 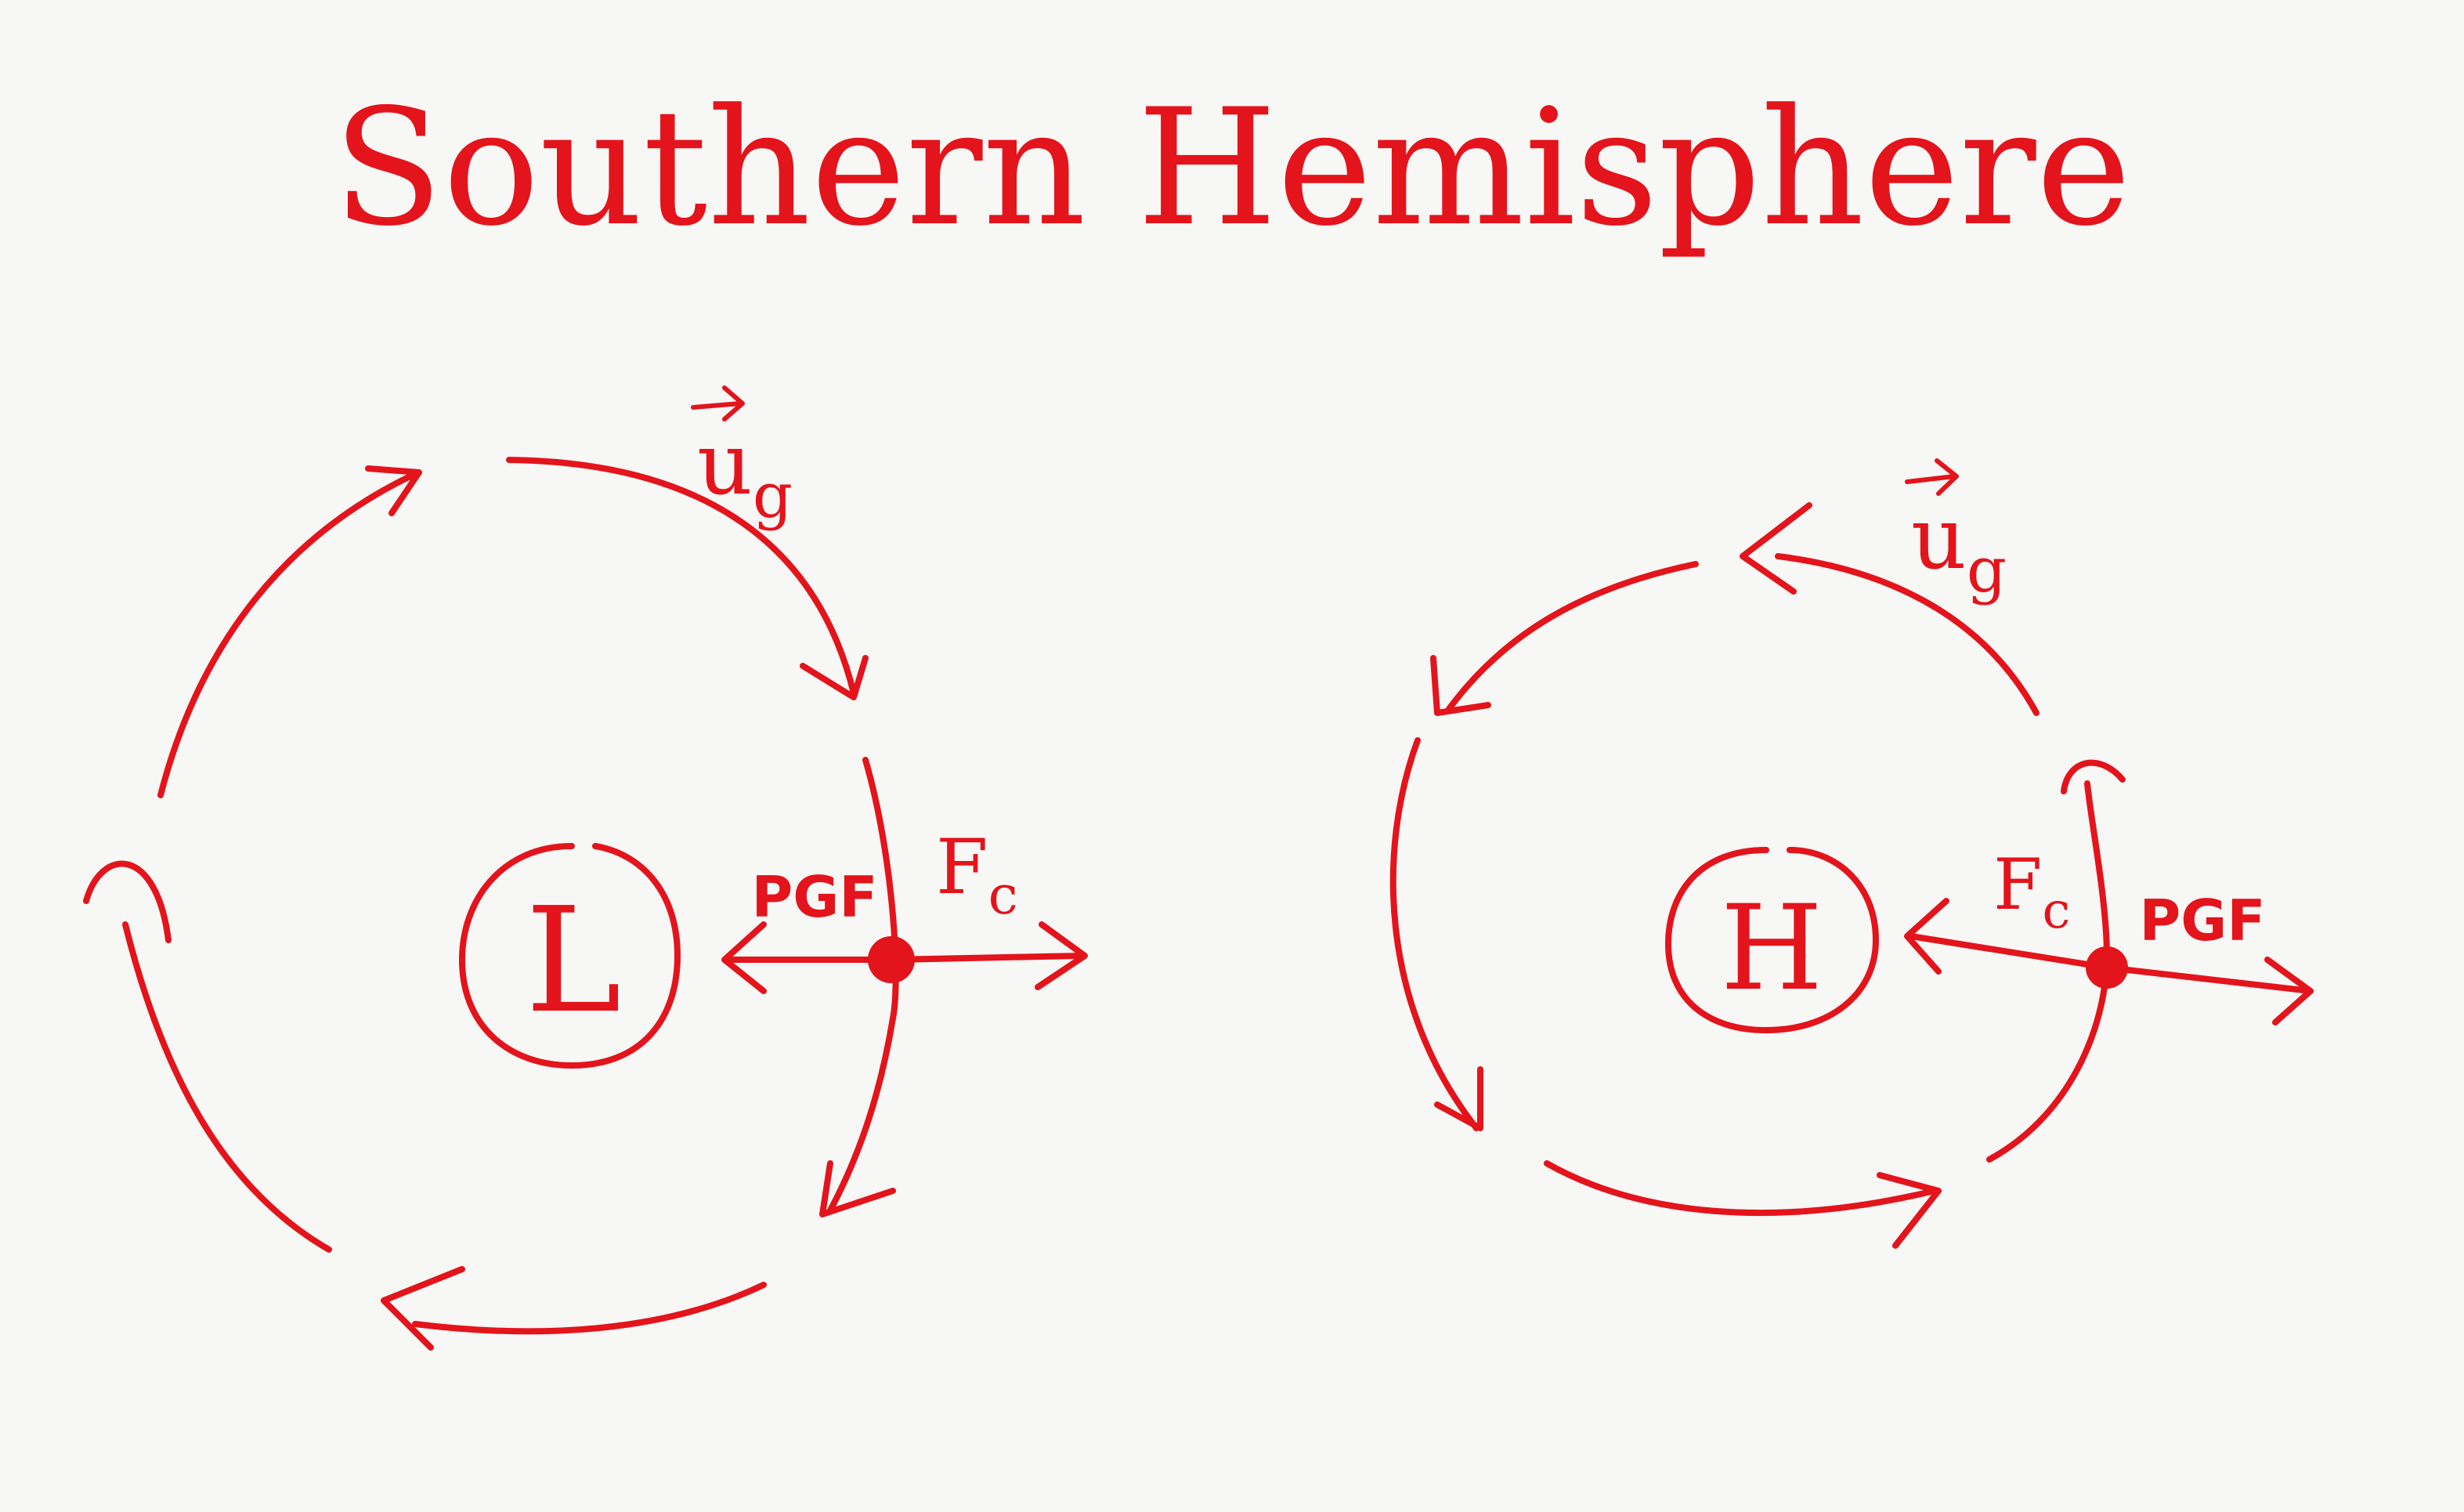 I want to click on low-circulation-arc-left, so click(x=227, y=1087).